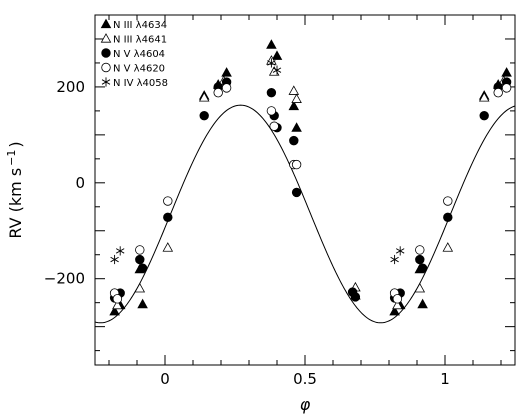  What do you see at coordinates (106, 53) in the screenshot?
I see `legend-marker-circle-filled` at bounding box center [106, 53].